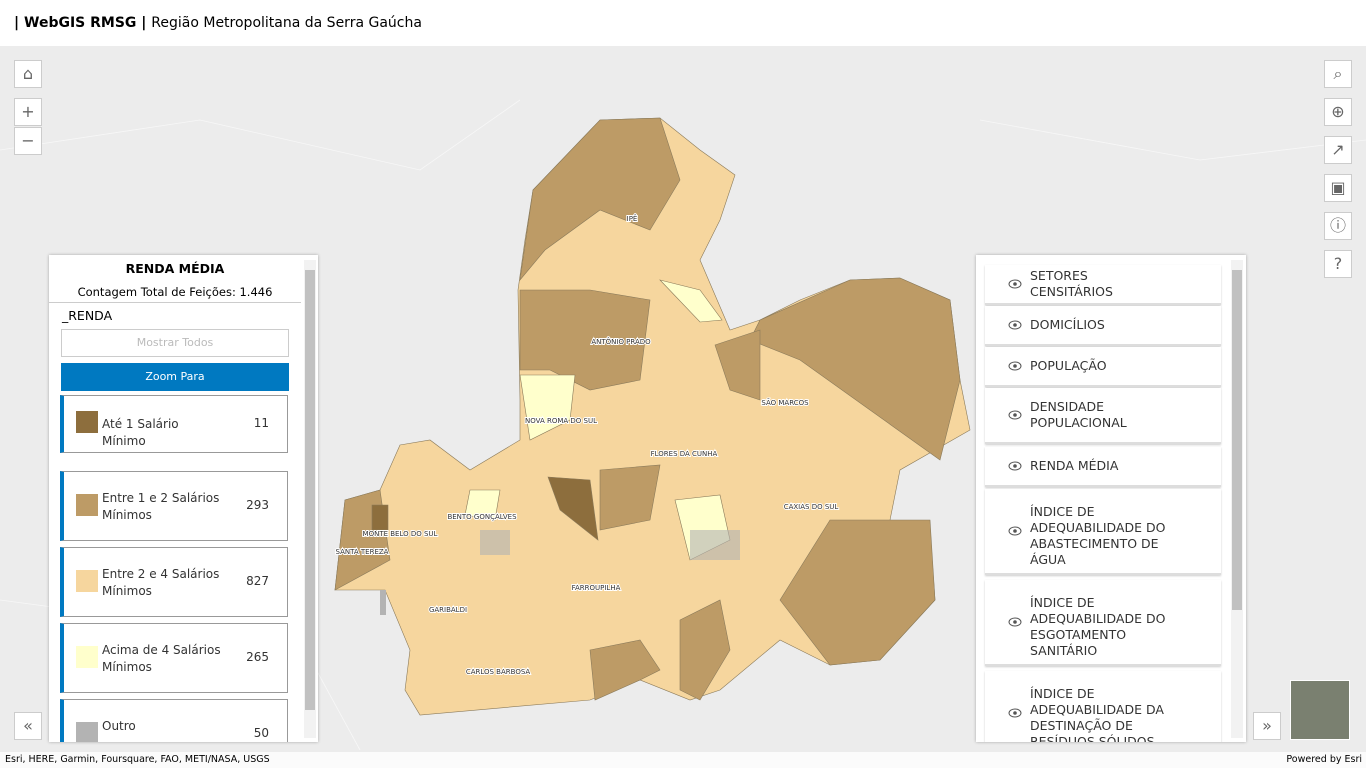 This screenshot has width=1366, height=768. What do you see at coordinates (161, 582) in the screenshot?
I see `legend-label: Entre 2 e 4 Salários Mínimos` at bounding box center [161, 582].